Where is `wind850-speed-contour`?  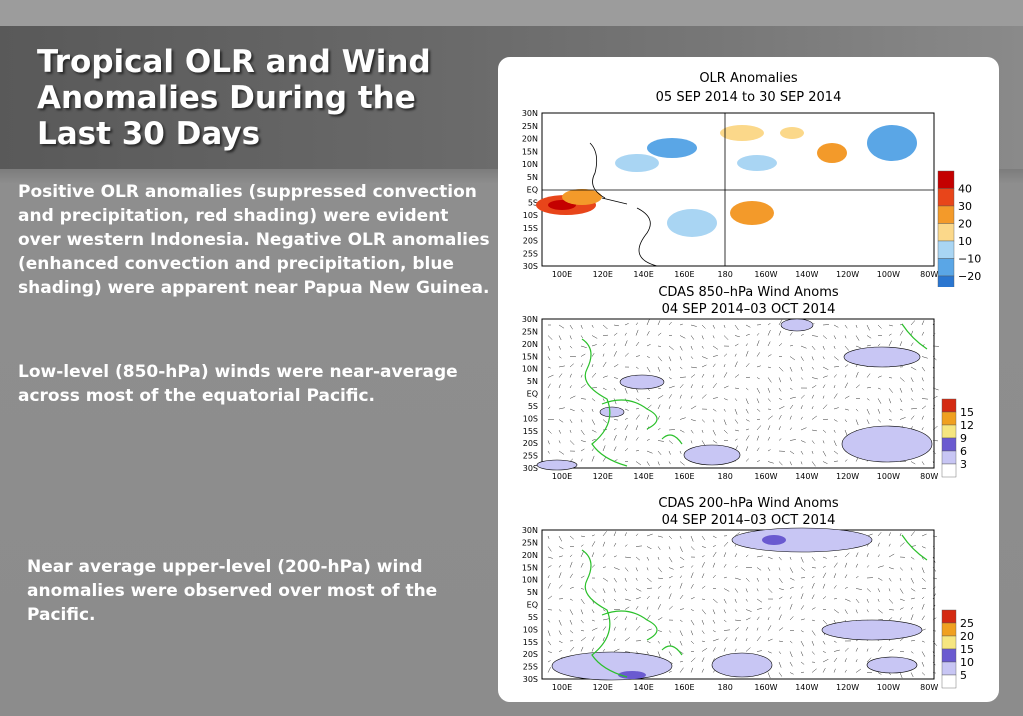
wind850-speed-contour is located at coordinates (797, 325).